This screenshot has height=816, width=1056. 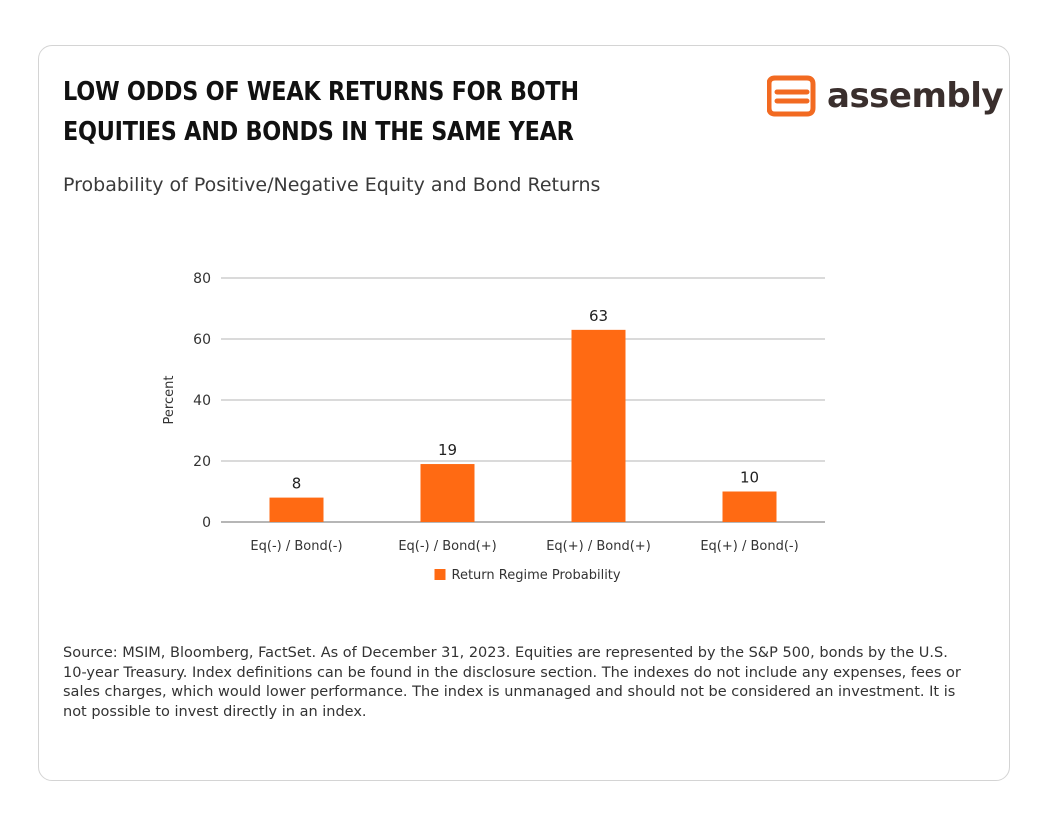 What do you see at coordinates (202, 340) in the screenshot?
I see `y-tick-label: 60` at bounding box center [202, 340].